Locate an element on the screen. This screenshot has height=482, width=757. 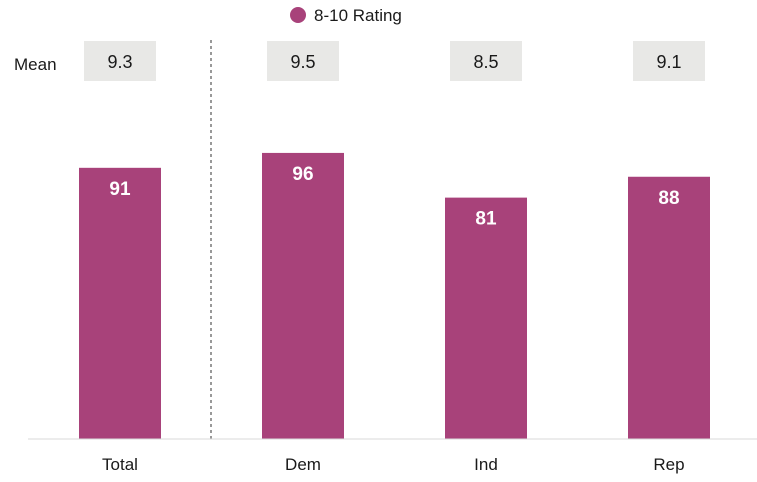
bar-rep is located at coordinates (669, 307).